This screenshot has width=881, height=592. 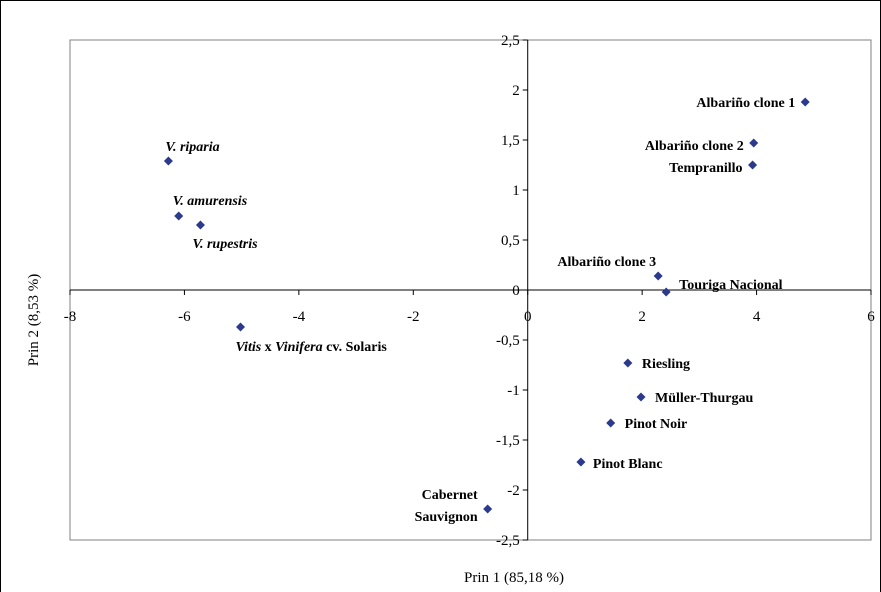 What do you see at coordinates (871, 317) in the screenshot?
I see `x-tick-label: 6` at bounding box center [871, 317].